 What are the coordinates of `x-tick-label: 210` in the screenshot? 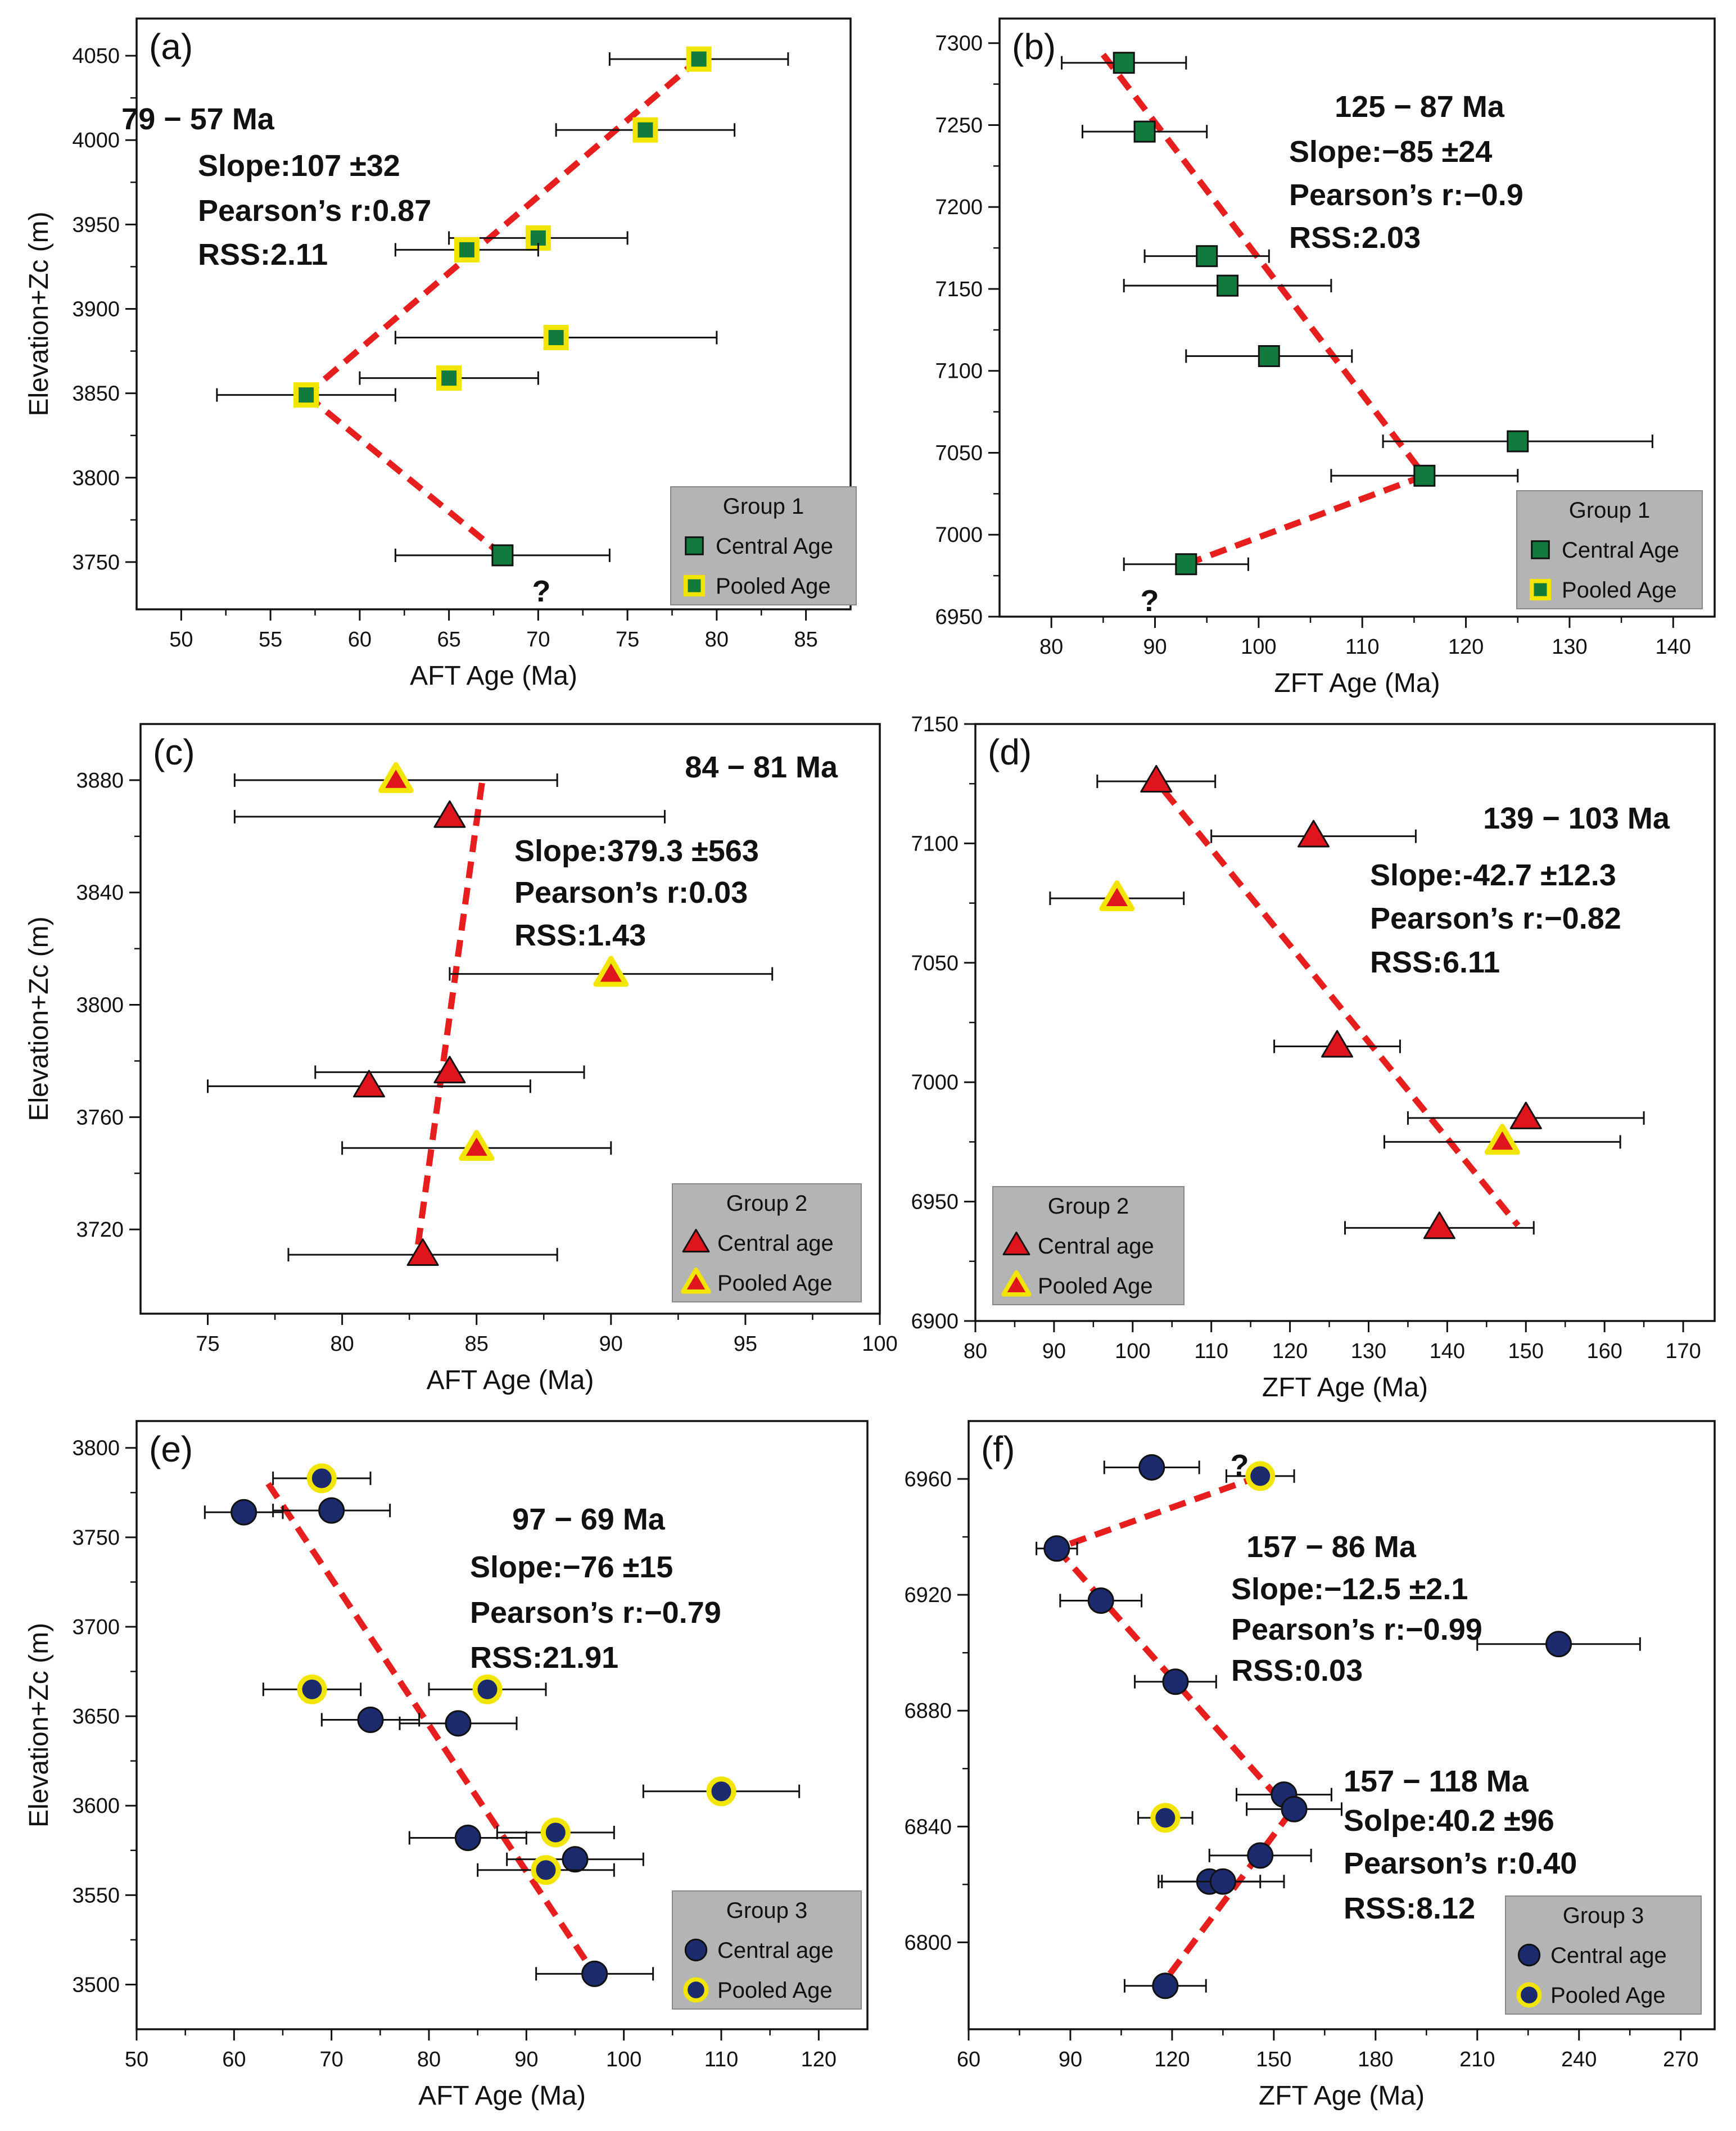 It's located at (1477, 2060).